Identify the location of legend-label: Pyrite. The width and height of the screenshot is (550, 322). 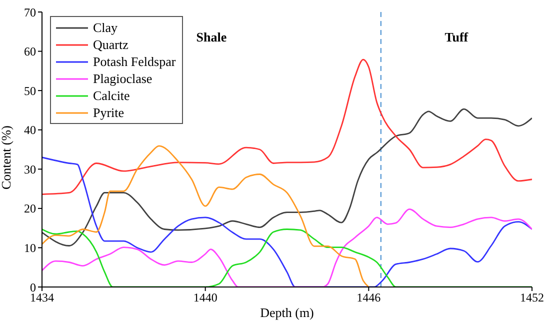
(108, 112).